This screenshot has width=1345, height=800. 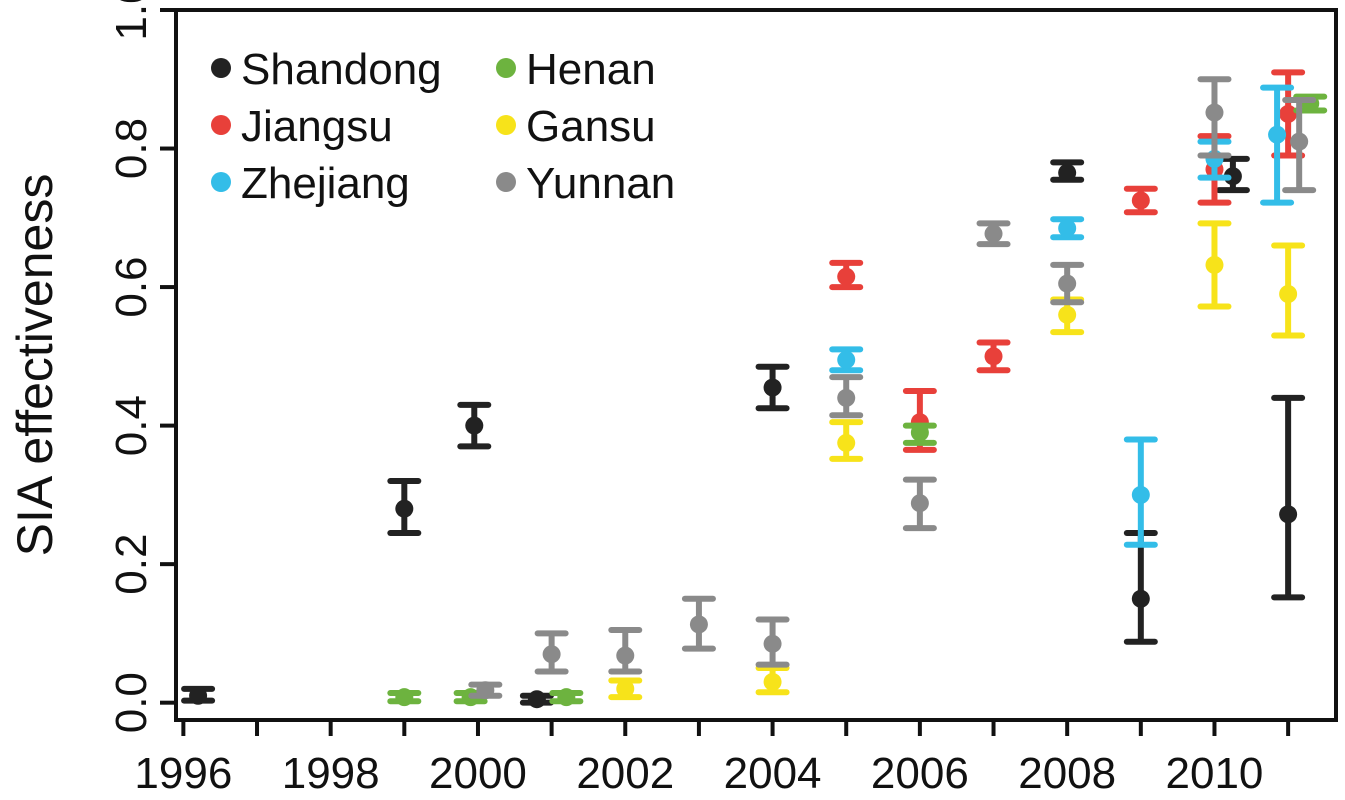 What do you see at coordinates (183, 773) in the screenshot?
I see `x-tick-label: 1996` at bounding box center [183, 773].